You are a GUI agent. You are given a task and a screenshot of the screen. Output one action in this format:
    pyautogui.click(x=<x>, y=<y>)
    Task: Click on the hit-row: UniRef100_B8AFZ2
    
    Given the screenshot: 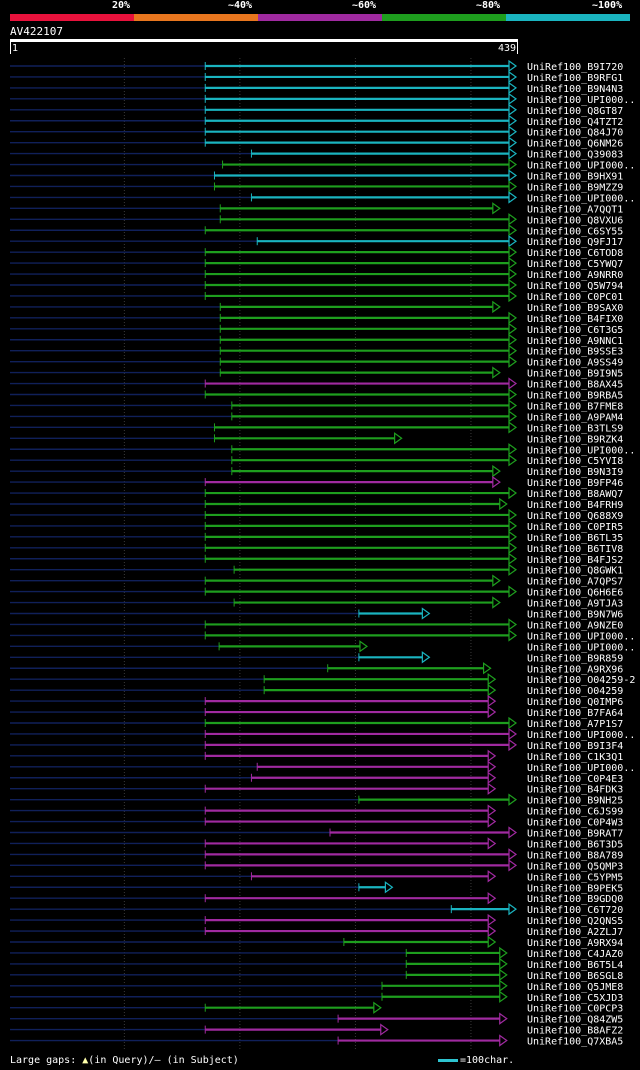 What is the action you would take?
    pyautogui.click(x=316, y=1030)
    